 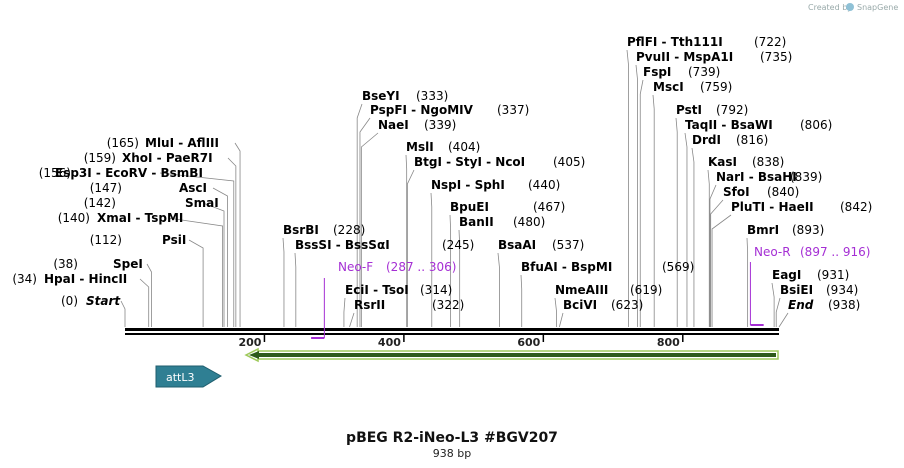 What do you see at coordinates (74, 218) in the screenshot?
I see `site-position: (140)` at bounding box center [74, 218].